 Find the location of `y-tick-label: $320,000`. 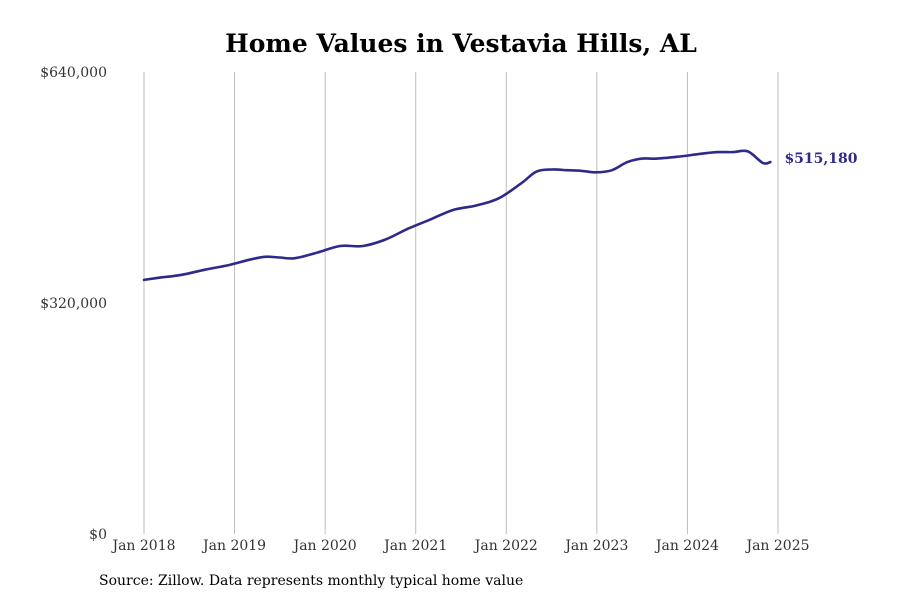

y-tick-label: $320,000 is located at coordinates (73, 304).